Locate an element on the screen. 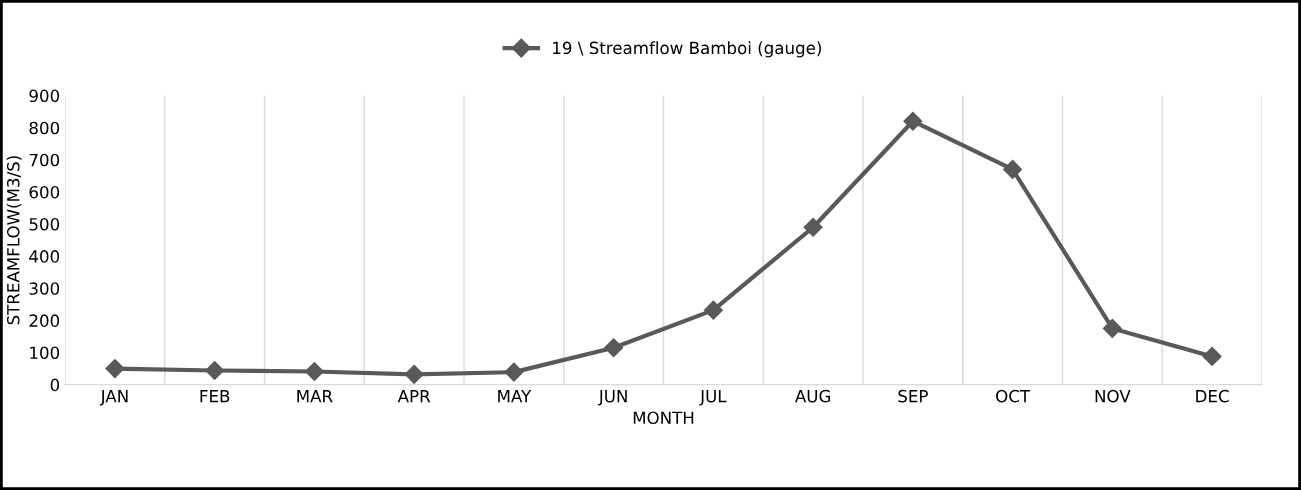 The width and height of the screenshot is (1301, 490). x-tick-label: MAR is located at coordinates (315, 396).